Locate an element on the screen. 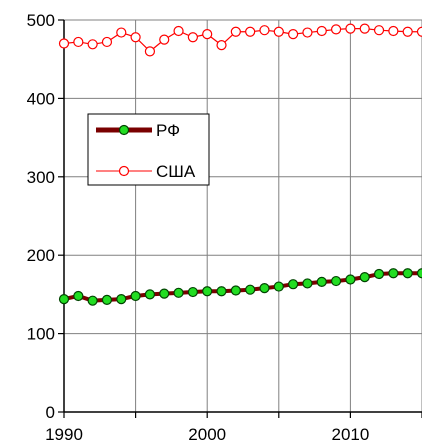  legend: РФ США is located at coordinates (148, 149).